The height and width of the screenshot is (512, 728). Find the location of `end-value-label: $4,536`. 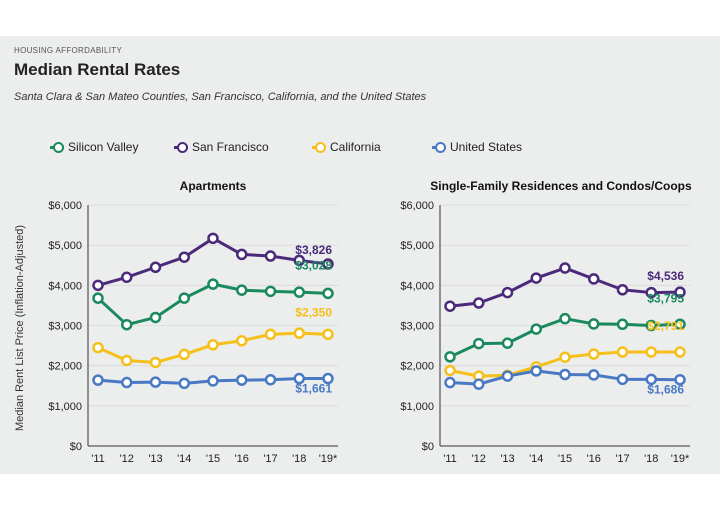

end-value-label: $4,536 is located at coordinates (665, 276).